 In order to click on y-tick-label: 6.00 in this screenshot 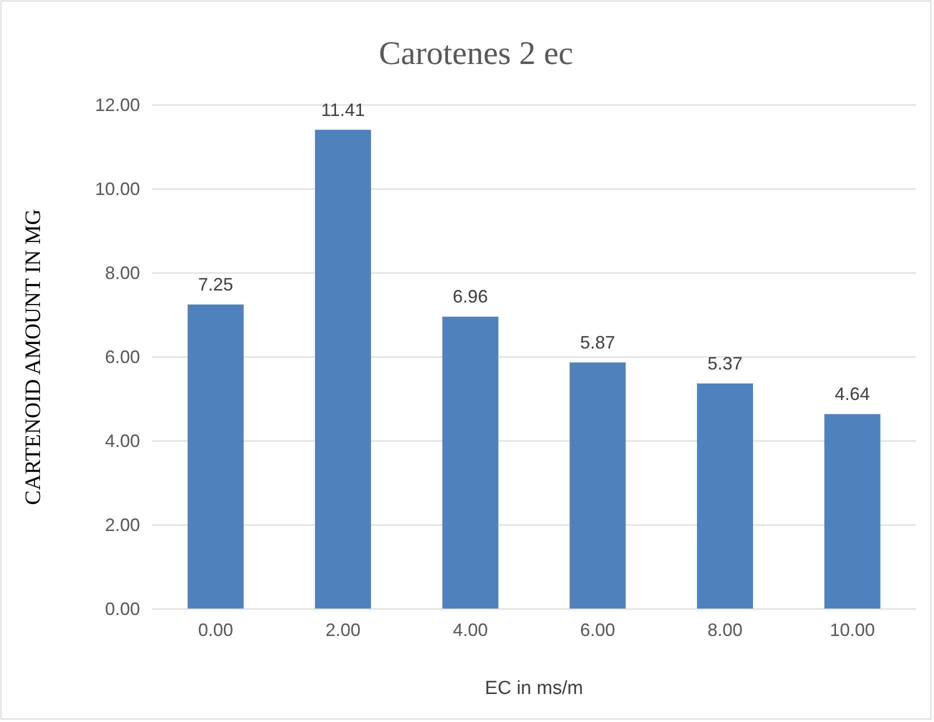, I will do `click(122, 356)`.